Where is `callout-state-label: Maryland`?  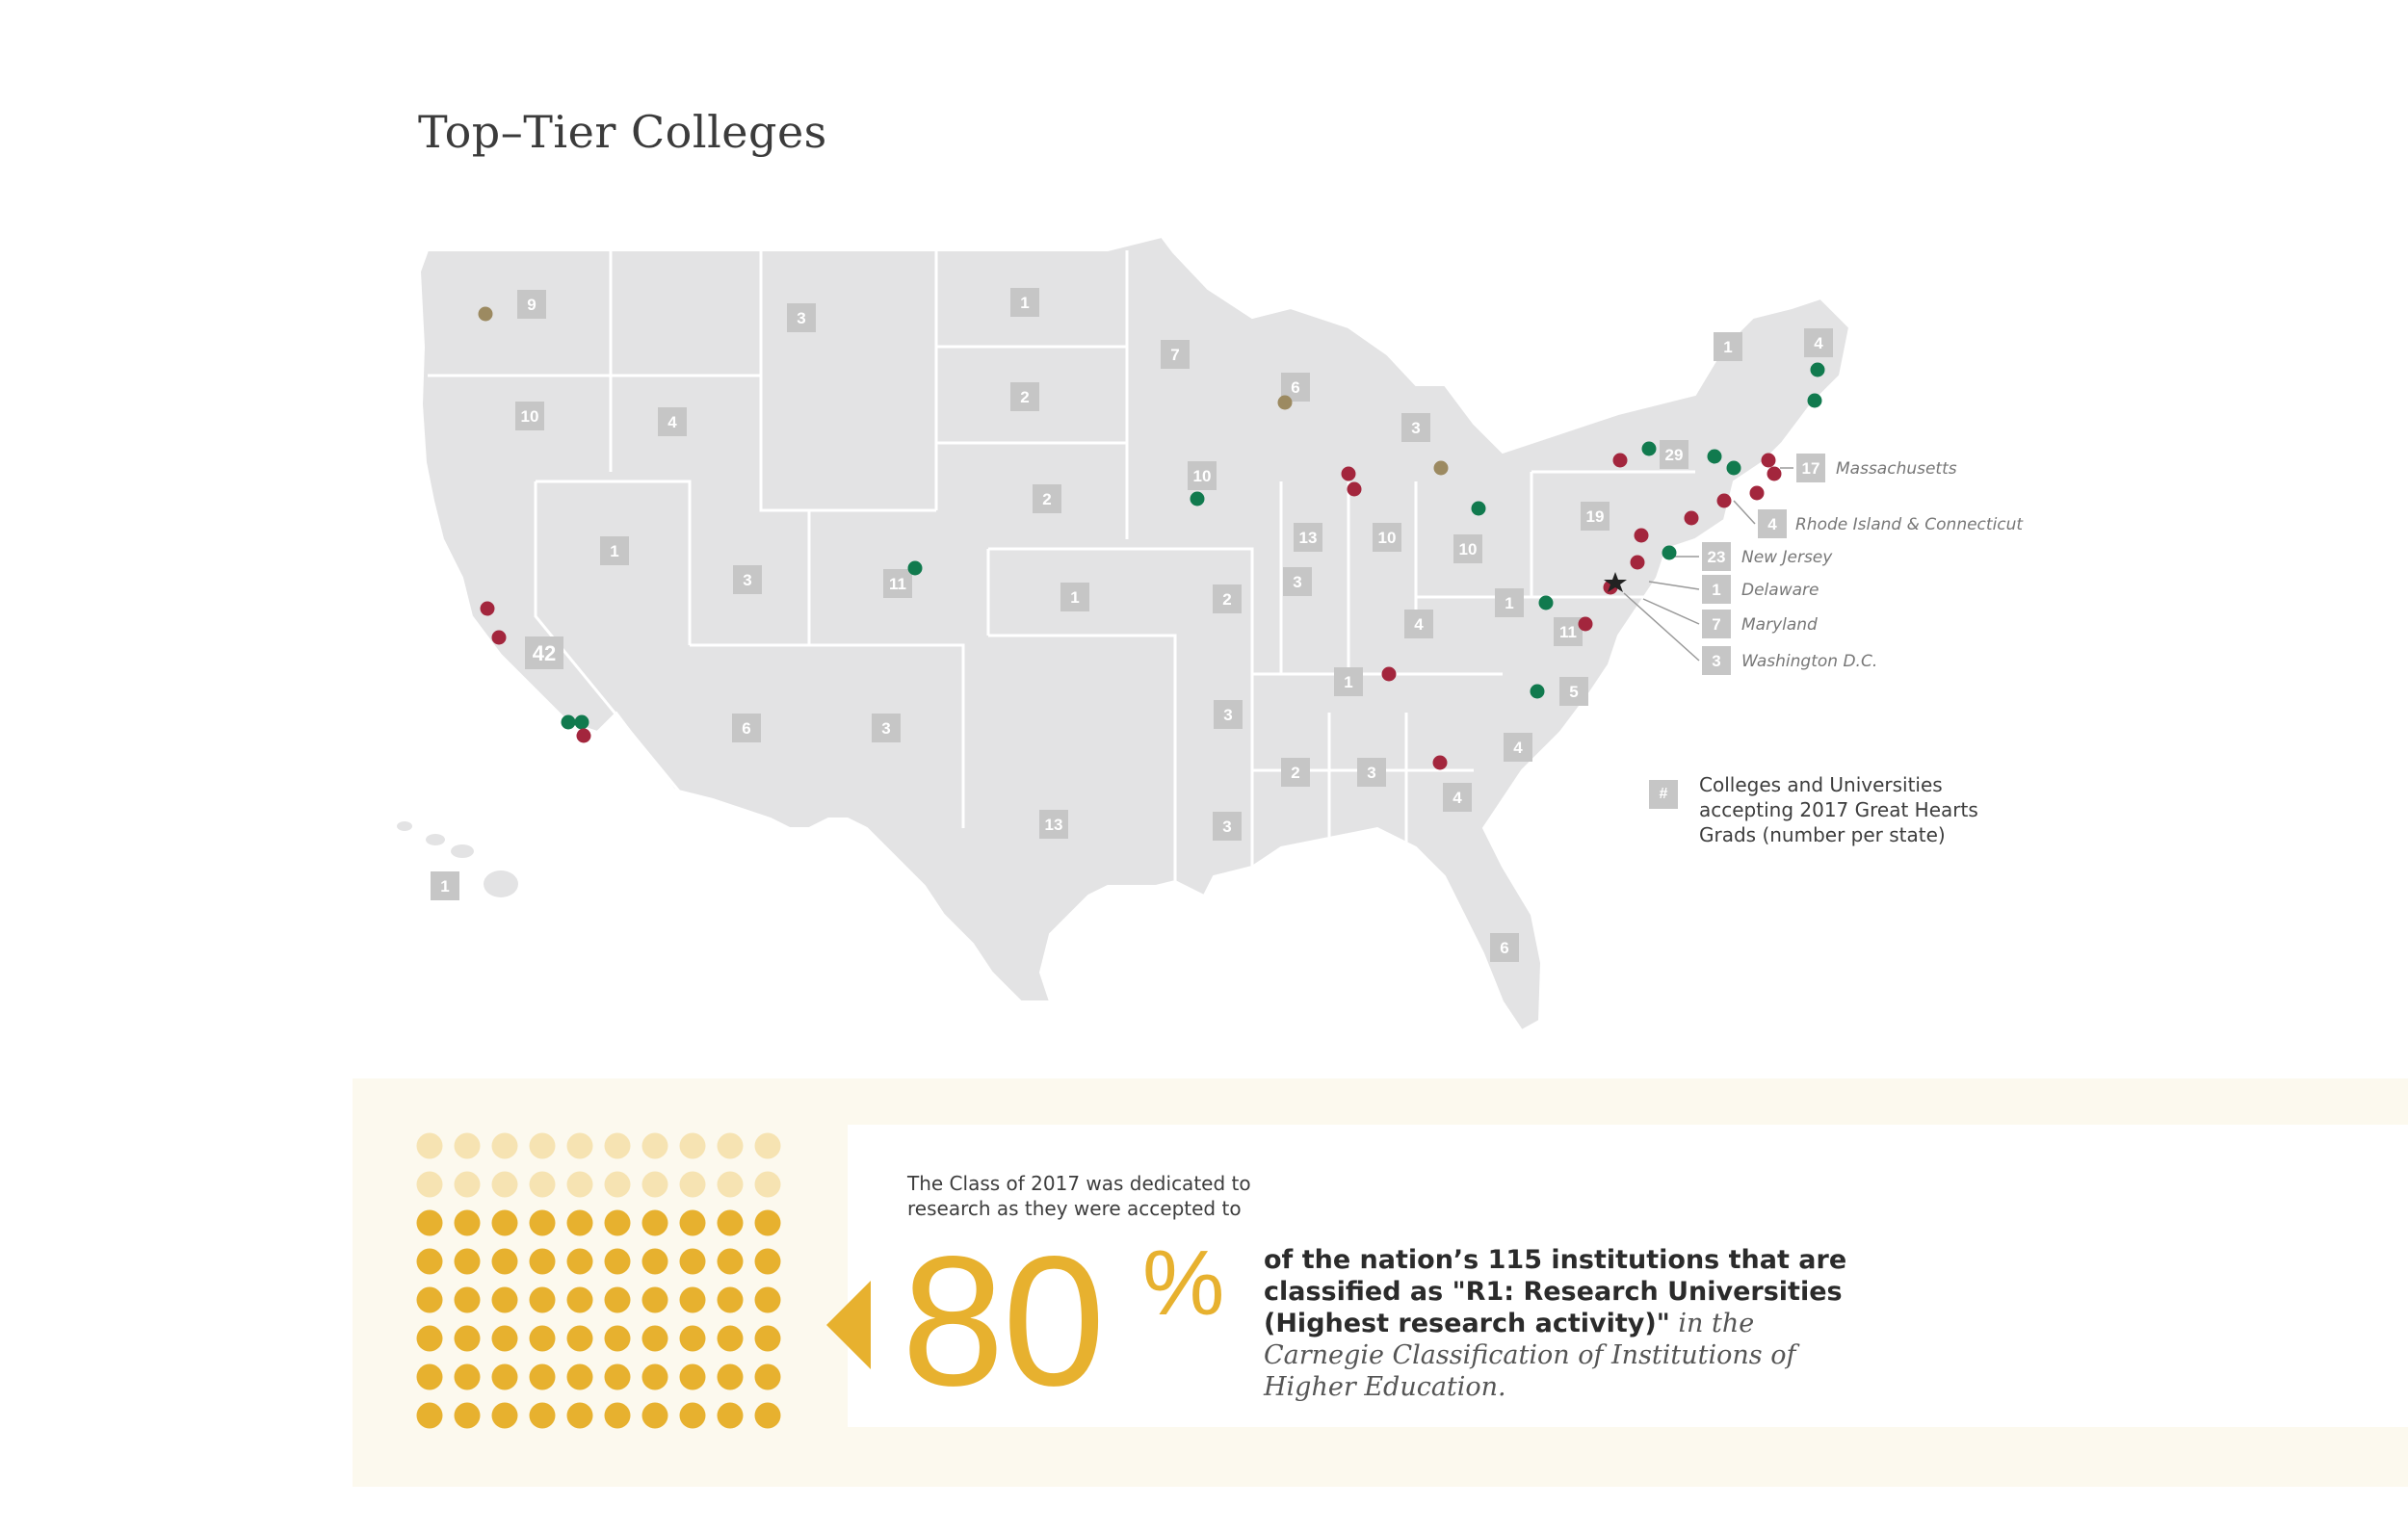 callout-state-label: Maryland is located at coordinates (1779, 625).